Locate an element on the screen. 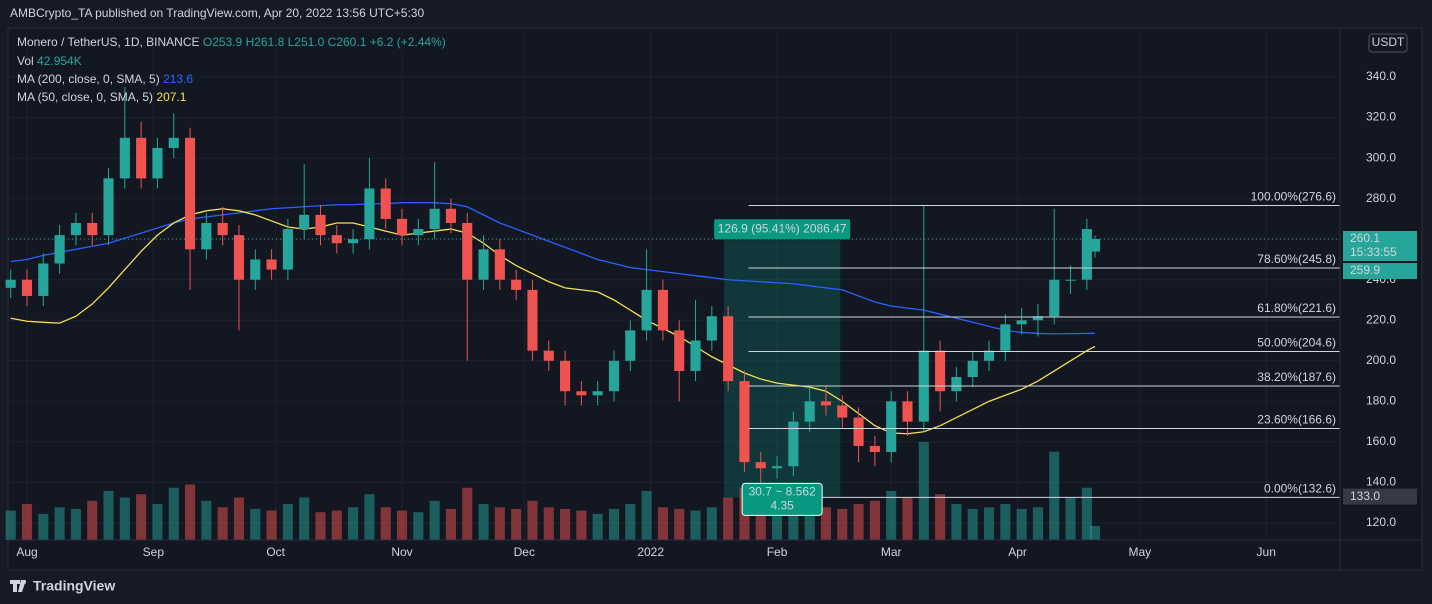  fib-label: 50.00%(204.6) is located at coordinates (1296, 343).